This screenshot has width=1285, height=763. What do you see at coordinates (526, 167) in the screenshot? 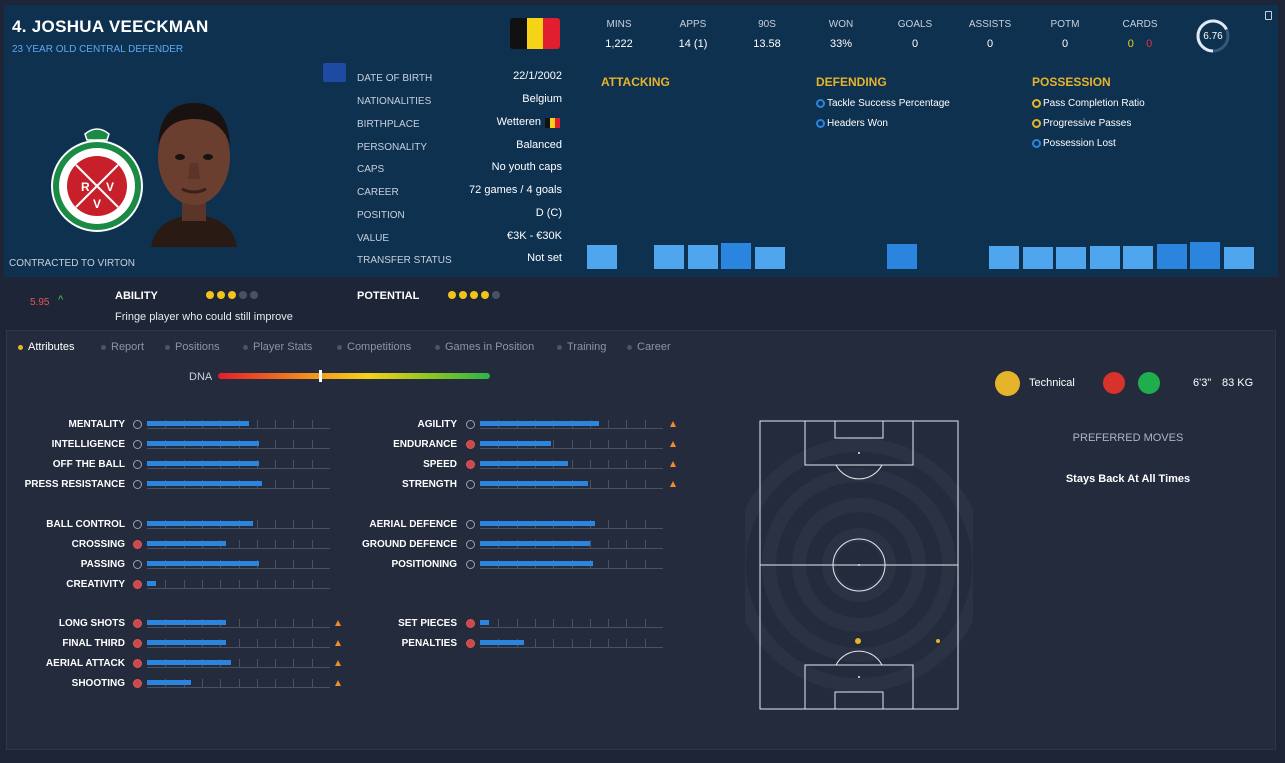
I see `info-value: No youth caps` at bounding box center [526, 167].